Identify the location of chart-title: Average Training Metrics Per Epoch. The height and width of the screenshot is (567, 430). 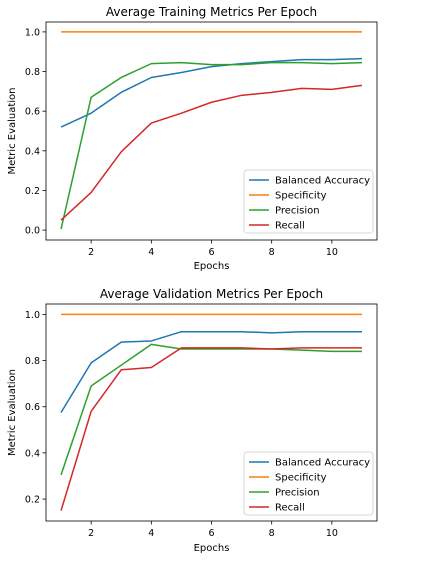
(211, 12).